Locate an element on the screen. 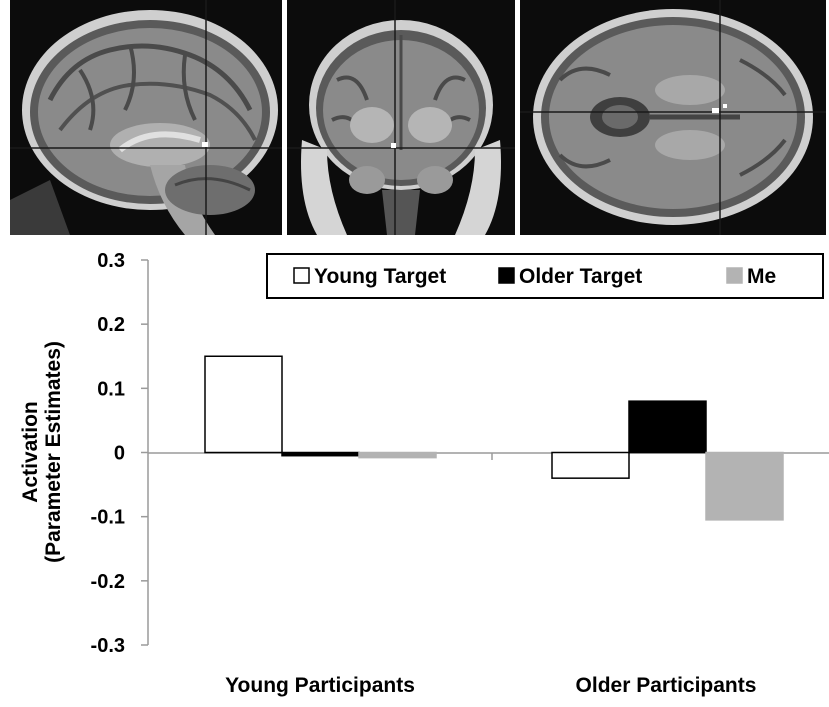  sagittal-brain-image is located at coordinates (146, 117).